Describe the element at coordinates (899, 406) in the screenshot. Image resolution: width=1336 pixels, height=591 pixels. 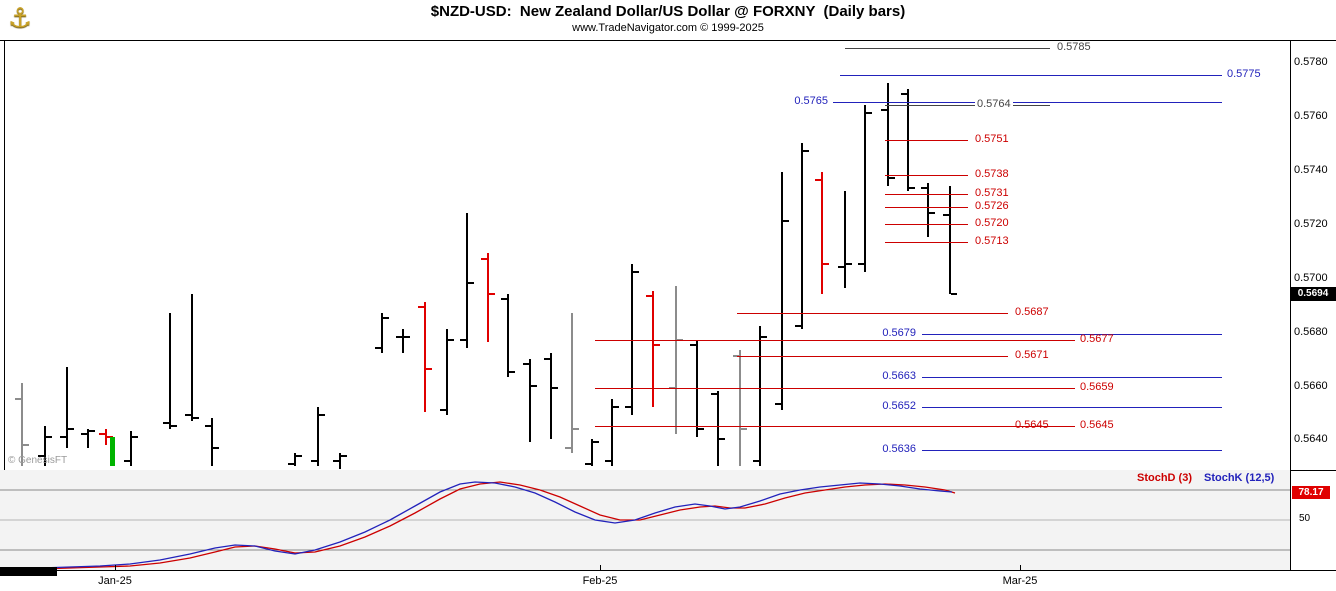
I see `level-price-label: 0.5652` at that location.